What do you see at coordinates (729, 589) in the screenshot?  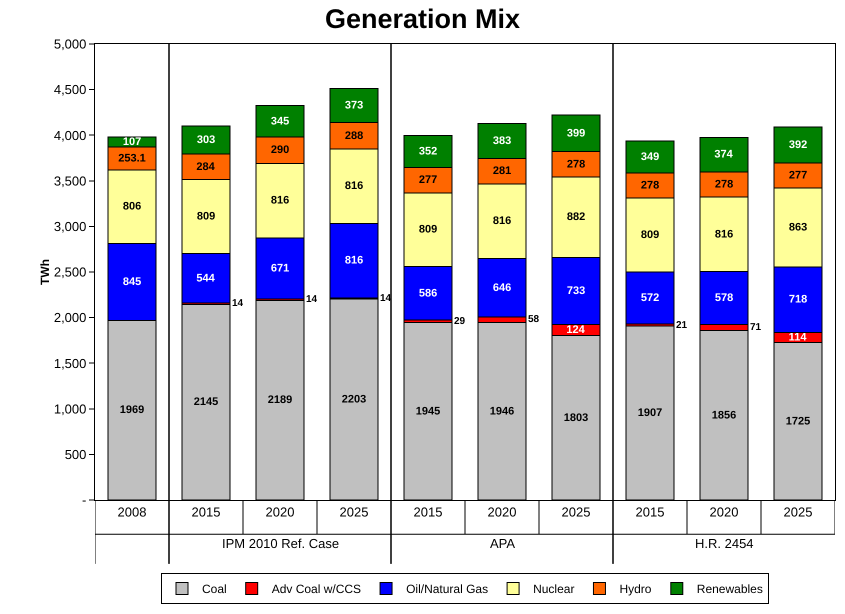 I see `legend-label: Renewables` at bounding box center [729, 589].